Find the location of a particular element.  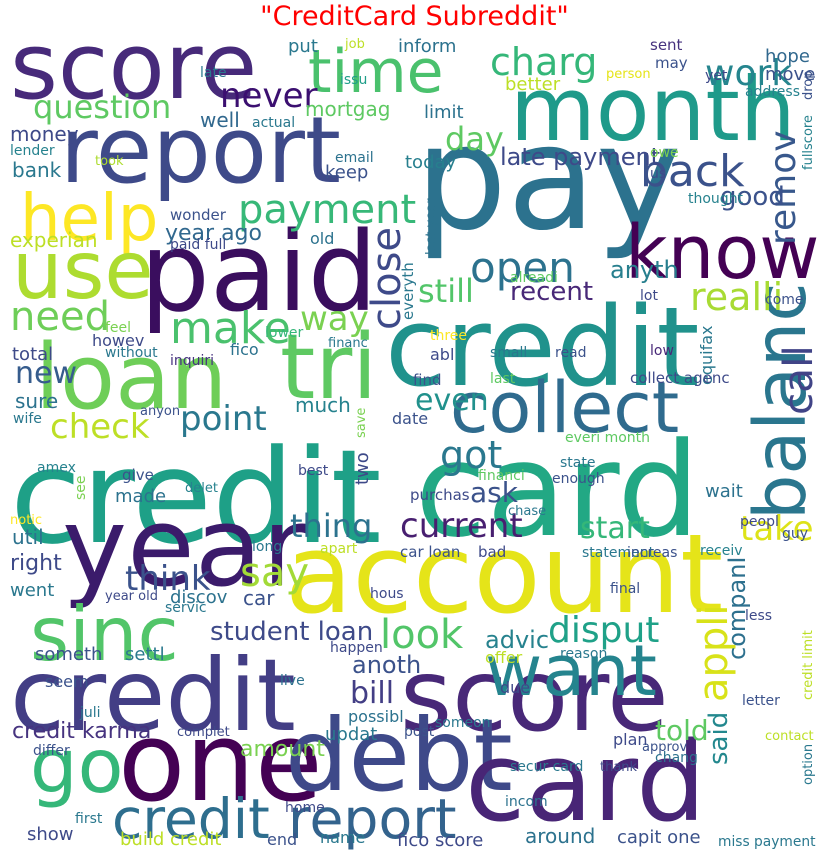

word-car-loan: car loan is located at coordinates (430, 552).